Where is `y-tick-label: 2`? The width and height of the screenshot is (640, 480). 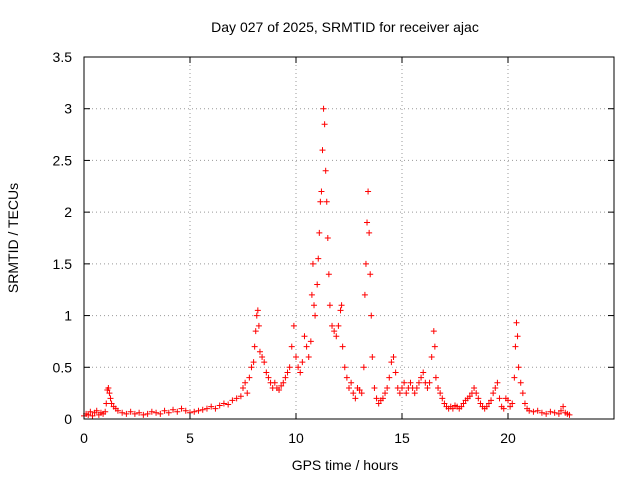
y-tick-label: 2 is located at coordinates (68, 212).